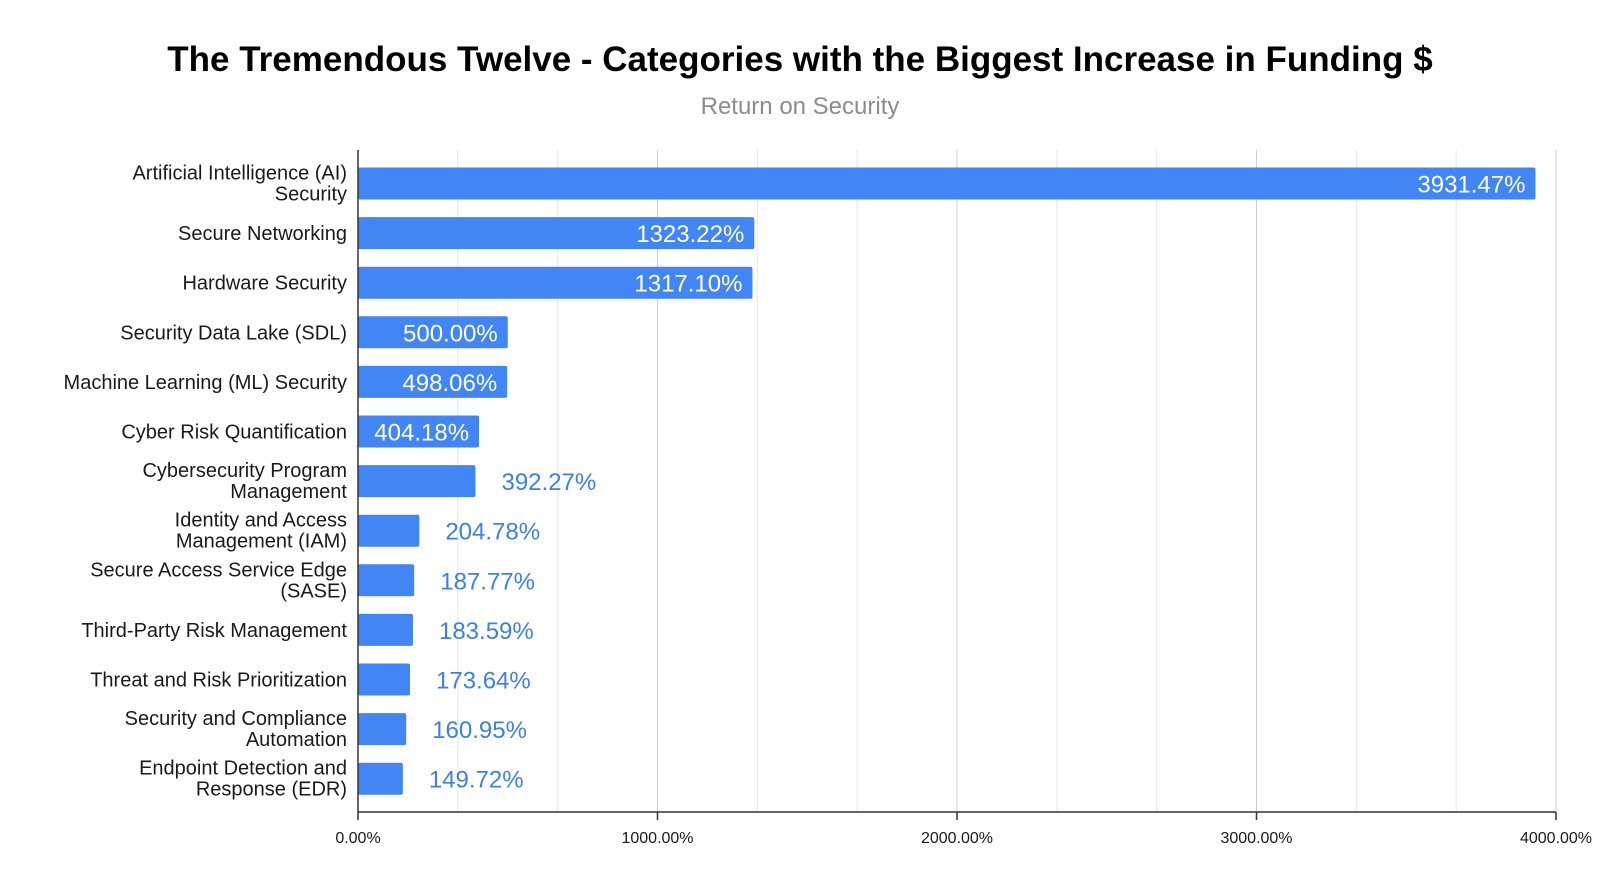 This screenshot has height=891, width=1600. Describe the element at coordinates (243, 769) in the screenshot. I see `category-label-line: Endpoint Detection and` at that location.